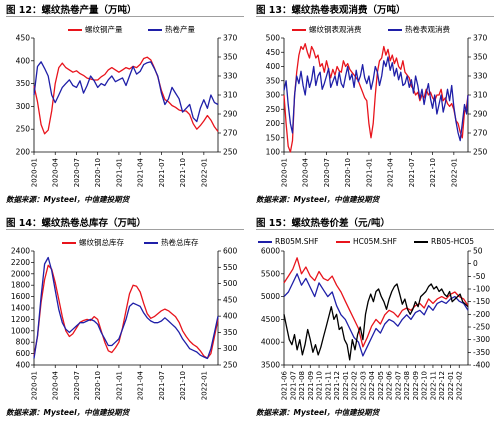  What do you see at coordinates (425, 385) in the screenshot?
I see `x-tick-label: 2022-10` at bounding box center [425, 385].